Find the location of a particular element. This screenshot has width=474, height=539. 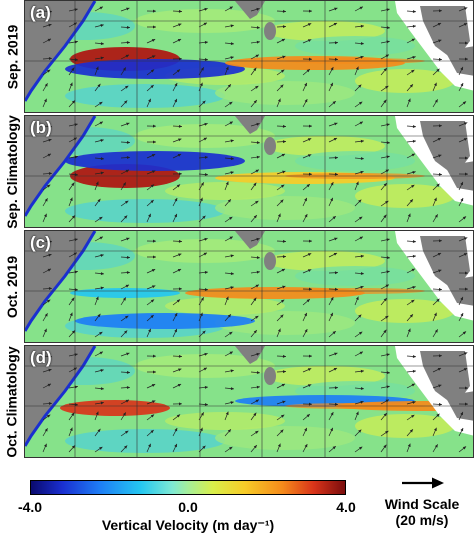

panel-letter-b: (b) is located at coordinates (41, 127).